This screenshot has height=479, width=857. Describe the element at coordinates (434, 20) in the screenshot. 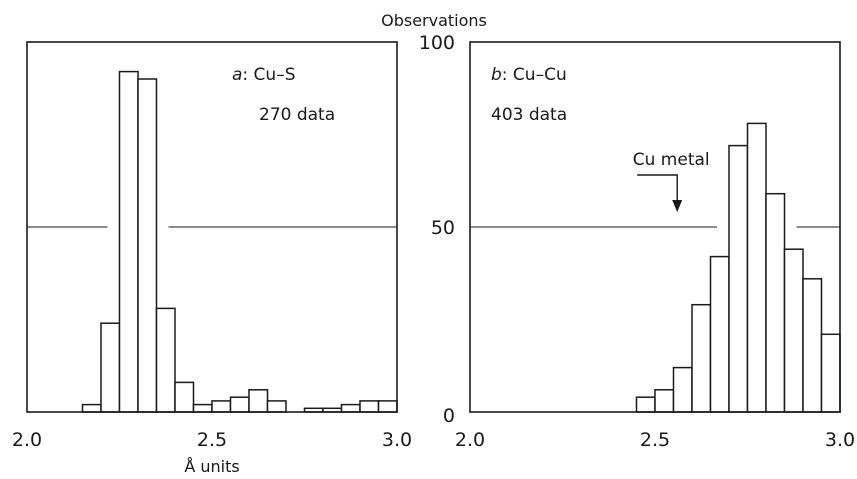

I see `y-axis-title: Observations` at that location.